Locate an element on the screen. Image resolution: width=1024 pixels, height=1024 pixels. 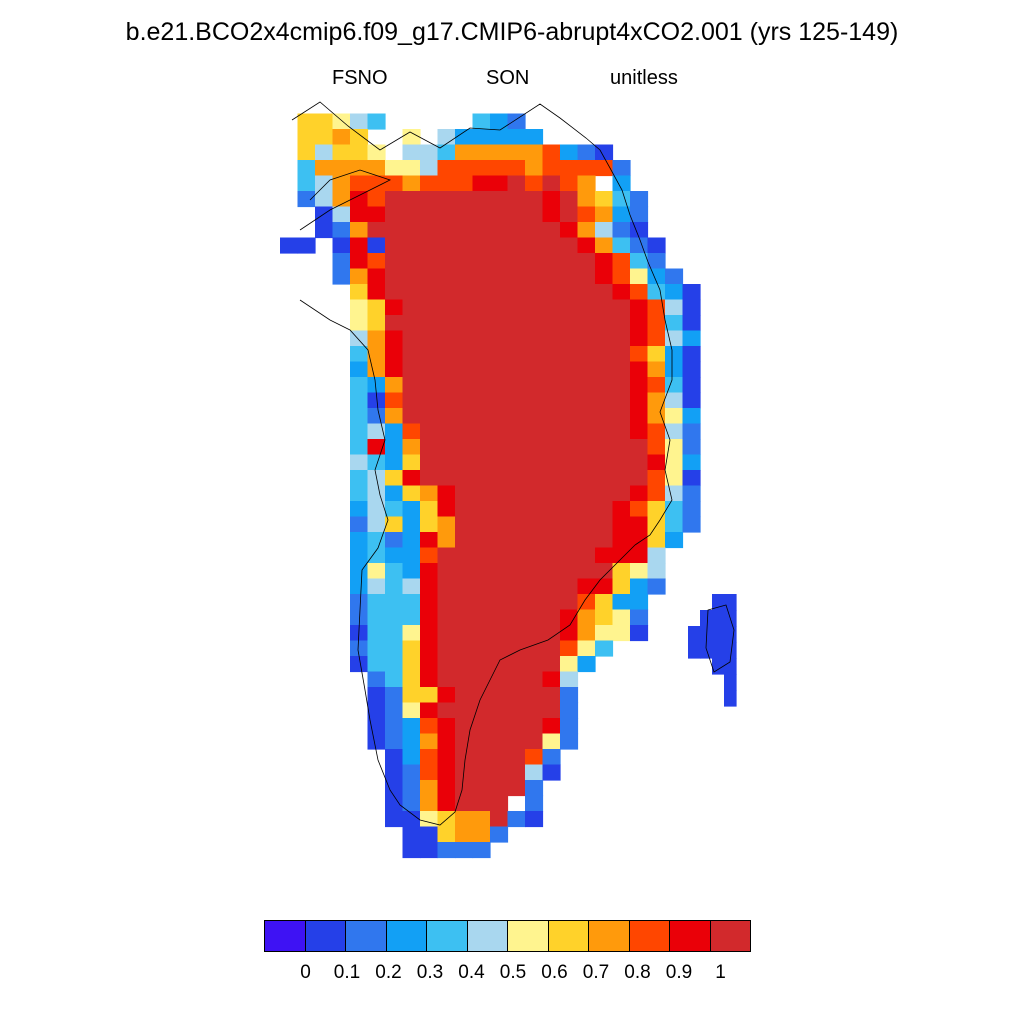
colorbar-tick-label: 0.5 is located at coordinates (513, 972).